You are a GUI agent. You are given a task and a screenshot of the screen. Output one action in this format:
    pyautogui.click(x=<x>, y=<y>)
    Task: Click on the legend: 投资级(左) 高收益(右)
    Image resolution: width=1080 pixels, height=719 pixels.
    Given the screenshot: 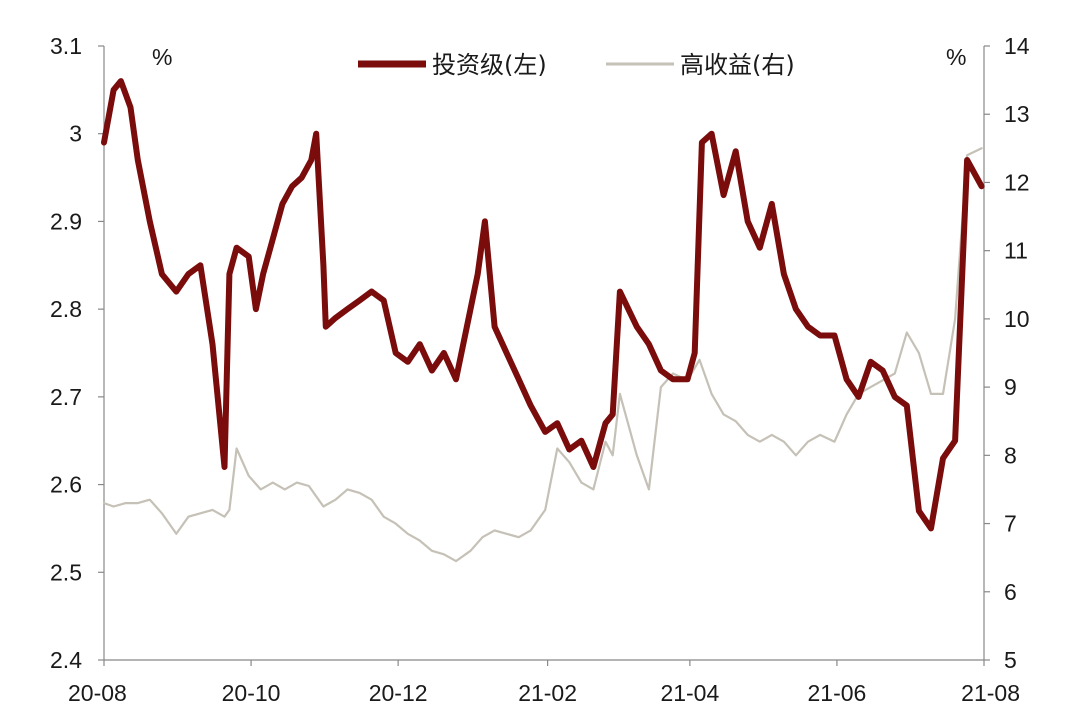 What is the action you would take?
    pyautogui.click(x=576, y=65)
    